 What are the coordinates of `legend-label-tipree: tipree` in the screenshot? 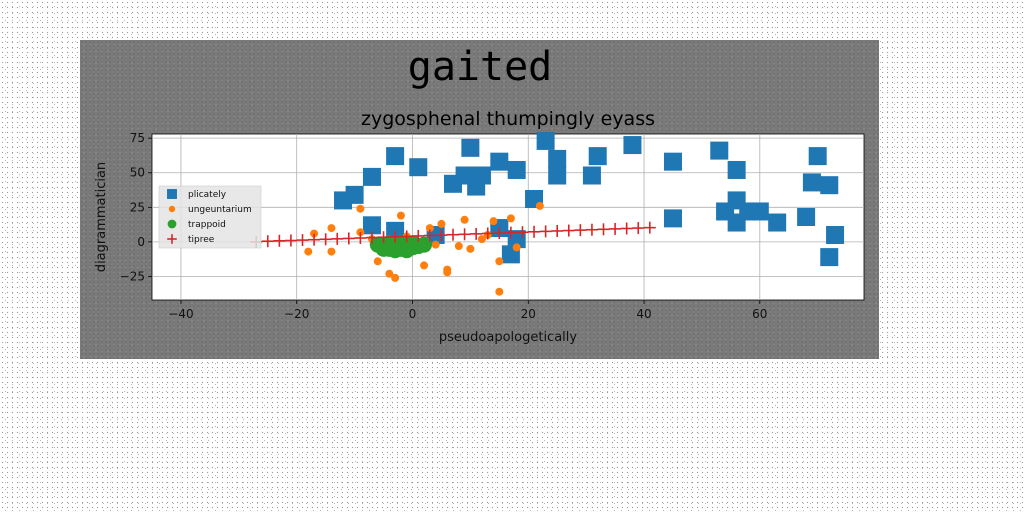 It's located at (201, 240).